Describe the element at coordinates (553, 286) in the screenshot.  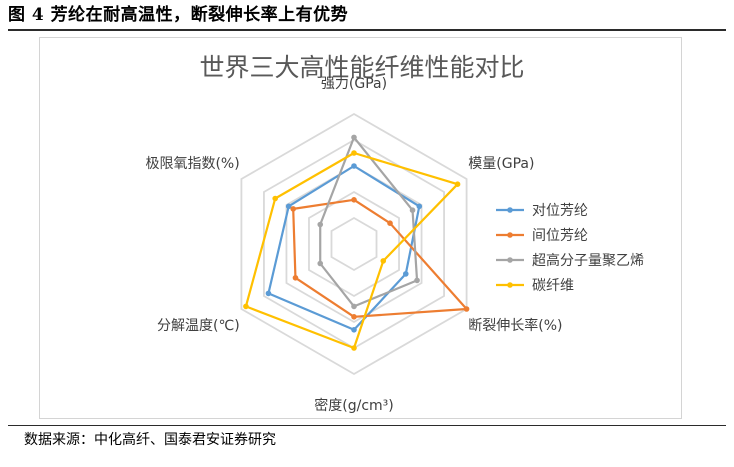
I see `legend-label: 碳纤维` at that location.